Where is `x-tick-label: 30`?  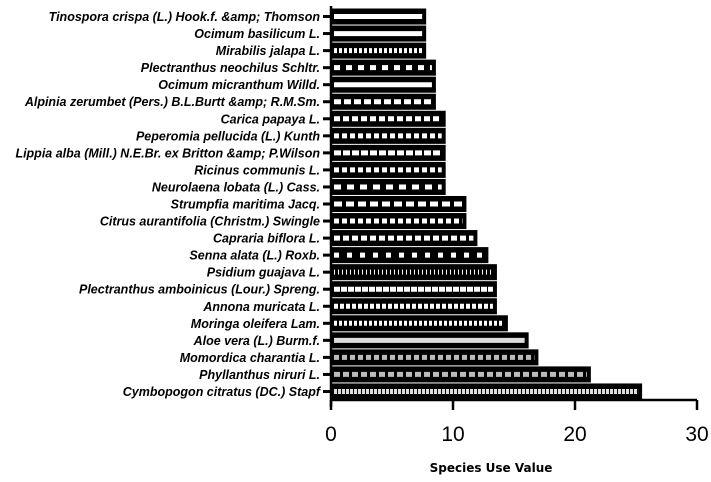 x-tick-label: 30 is located at coordinates (696, 434).